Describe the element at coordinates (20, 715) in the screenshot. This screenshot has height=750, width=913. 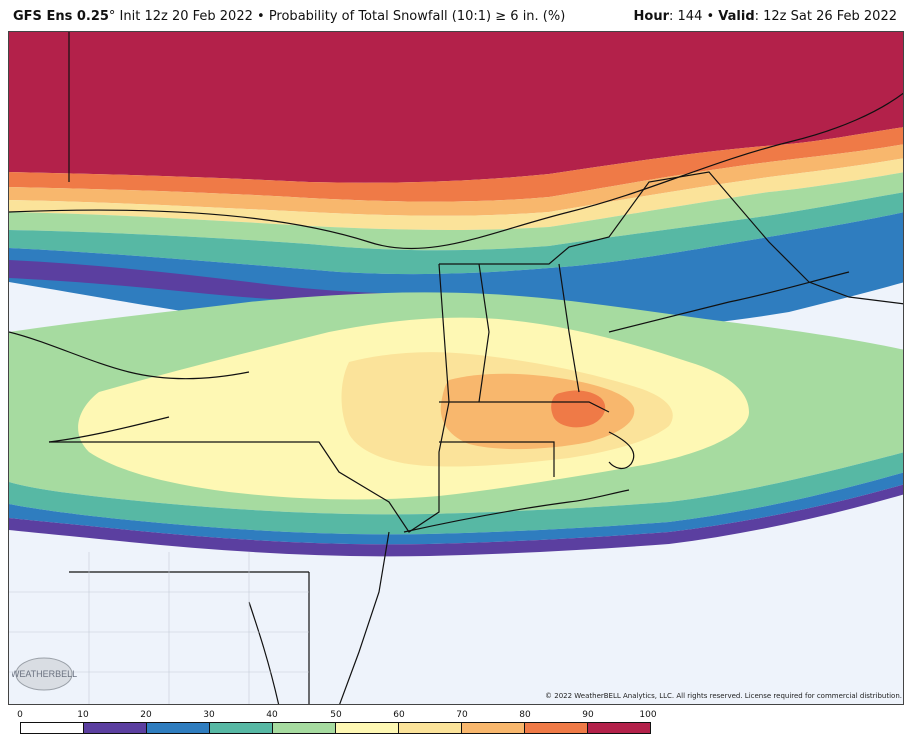
I see `legend-tick: 0` at that location.